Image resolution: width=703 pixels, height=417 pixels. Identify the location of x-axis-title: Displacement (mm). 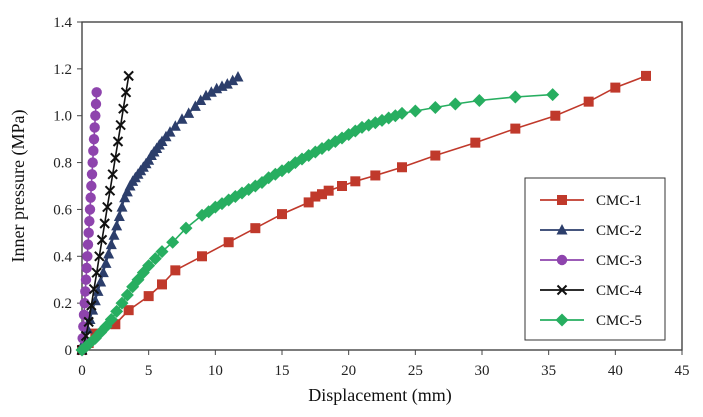
(379, 395).